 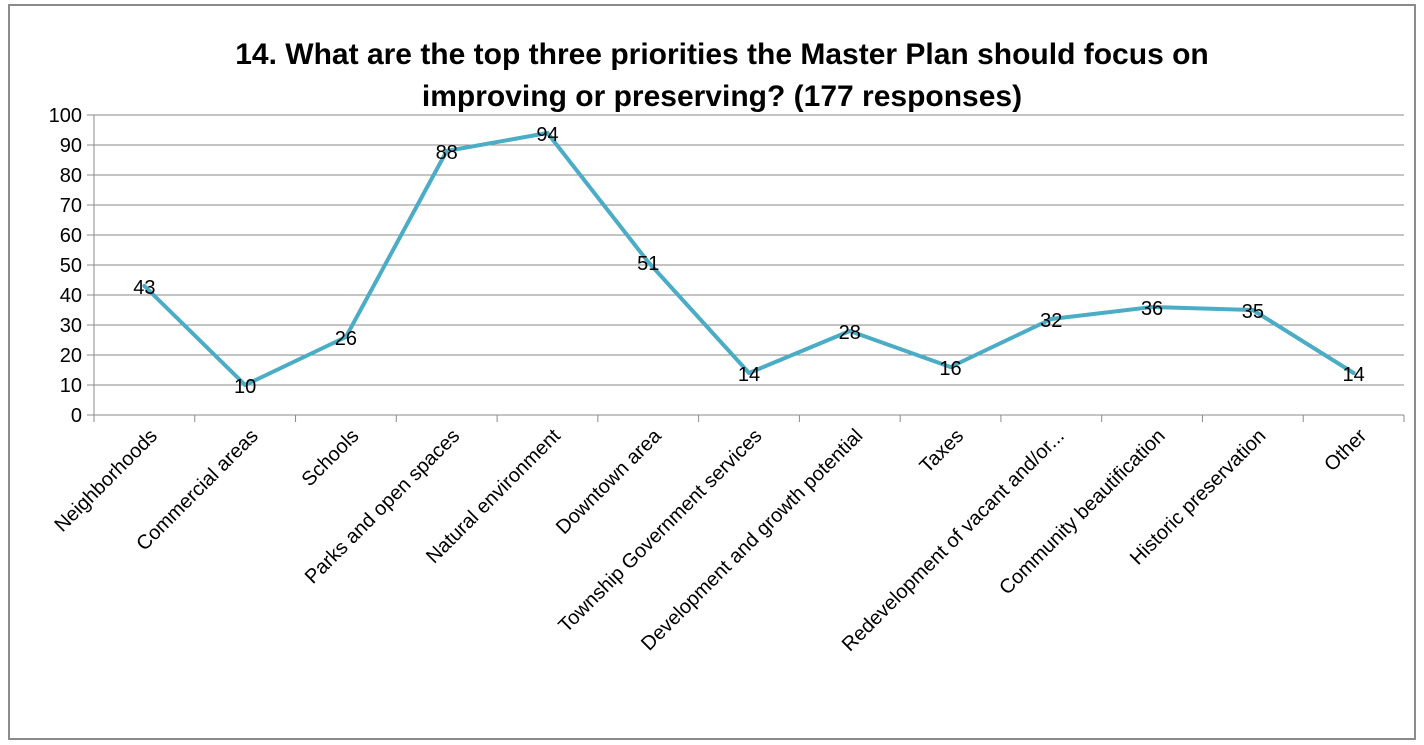 I want to click on x-category-label: Neighborhoods, so click(x=105, y=480).